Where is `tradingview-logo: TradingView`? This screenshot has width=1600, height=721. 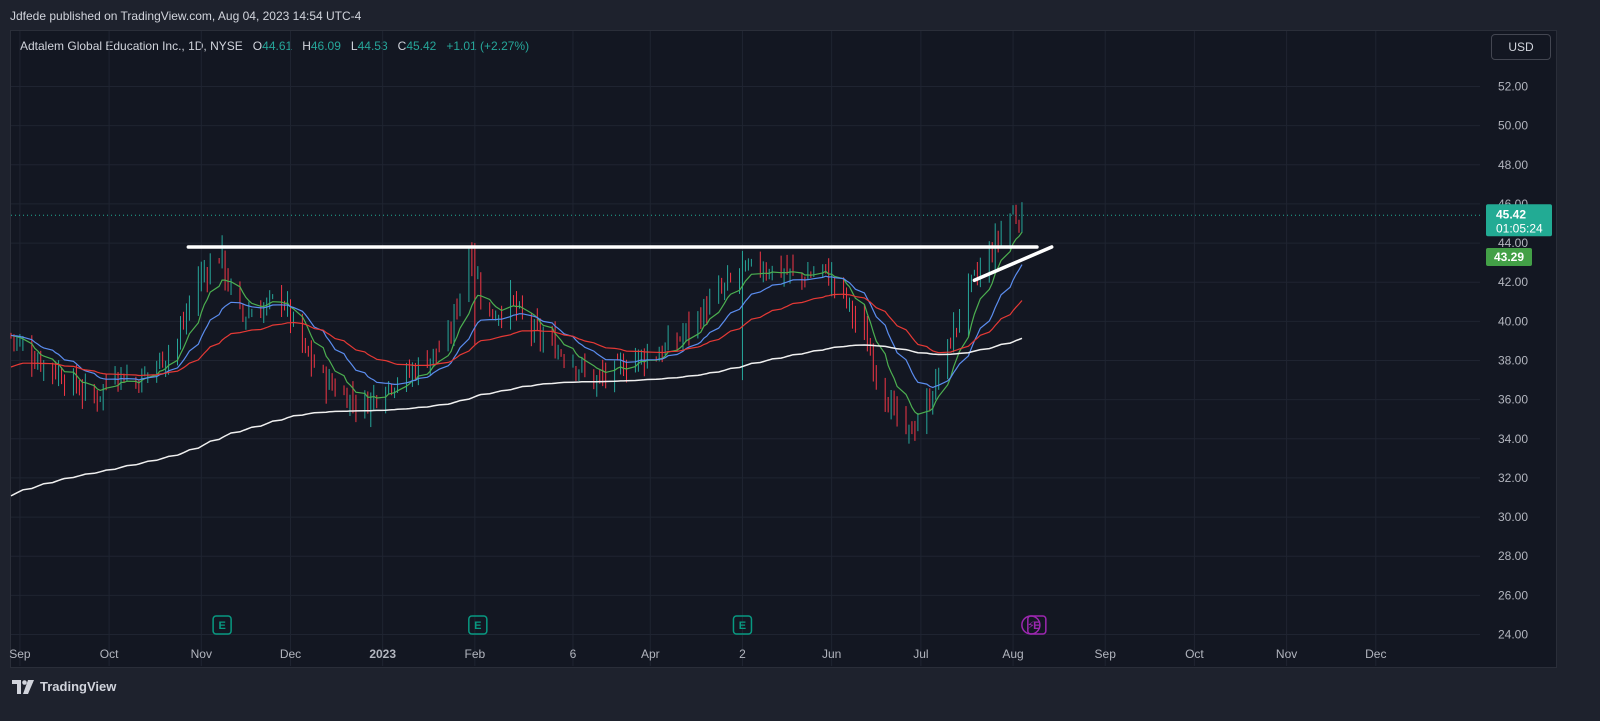 tradingview-logo: TradingView is located at coordinates (64, 686).